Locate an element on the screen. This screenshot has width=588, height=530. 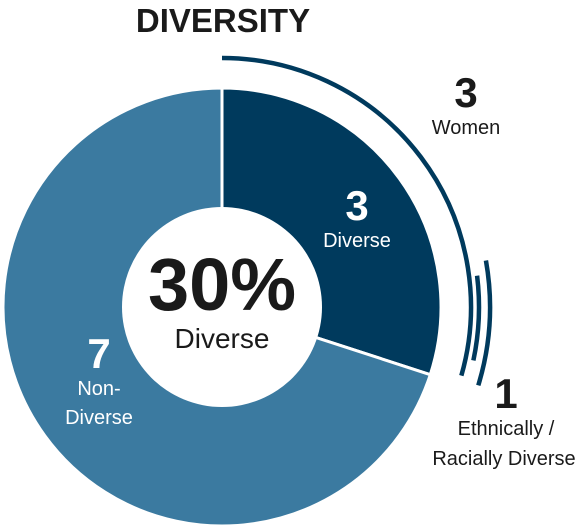
arc-ethnic-racial-inner is located at coordinates (476, 318).